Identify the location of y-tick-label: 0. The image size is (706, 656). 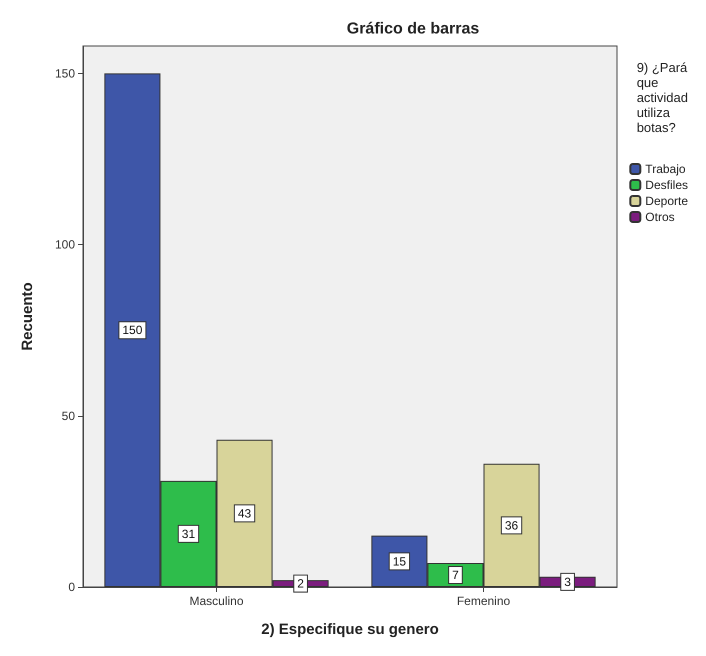
(72, 587).